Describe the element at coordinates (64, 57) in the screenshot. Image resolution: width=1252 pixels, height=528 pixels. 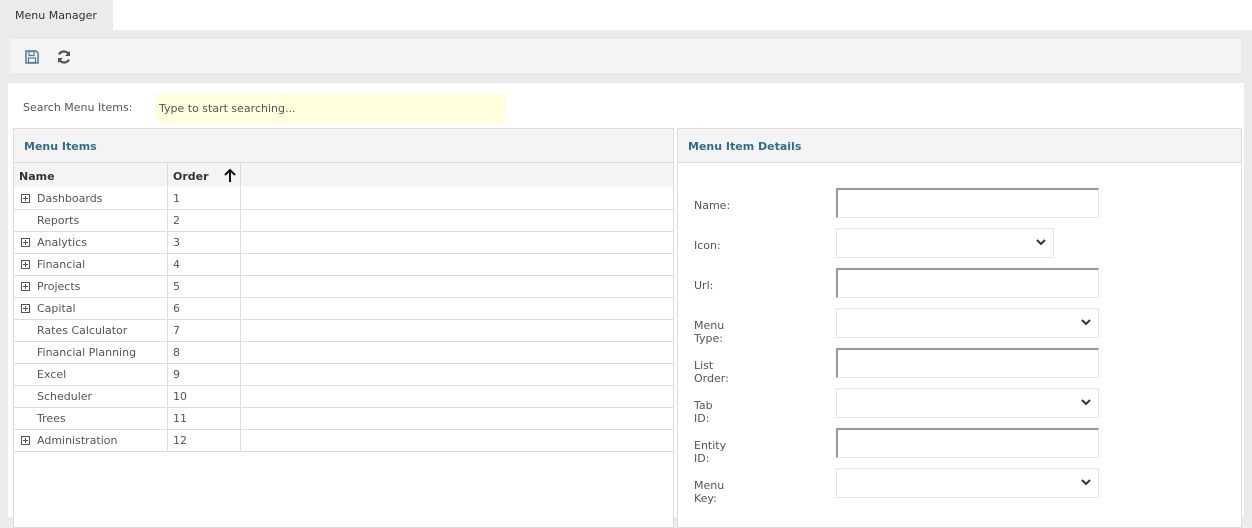
I see `refresh-icon` at that location.